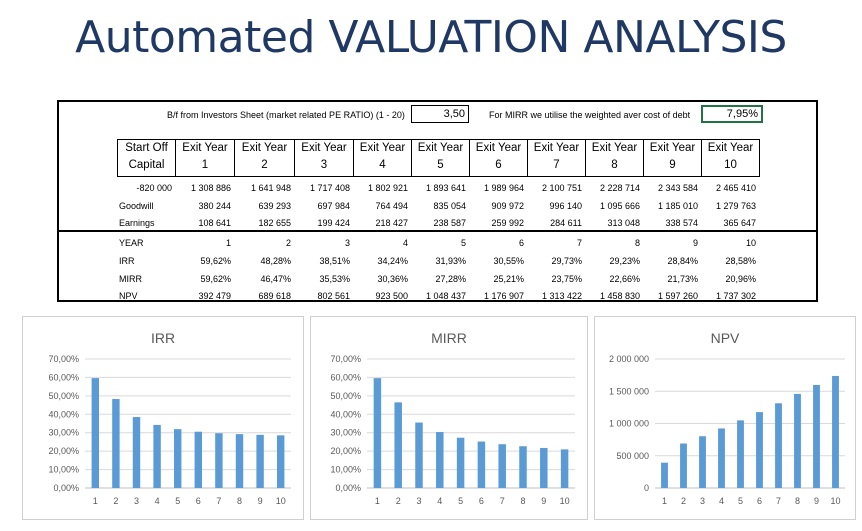  Describe the element at coordinates (735, 296) in the screenshot. I see `npv-cell: 1 737 302` at that location.